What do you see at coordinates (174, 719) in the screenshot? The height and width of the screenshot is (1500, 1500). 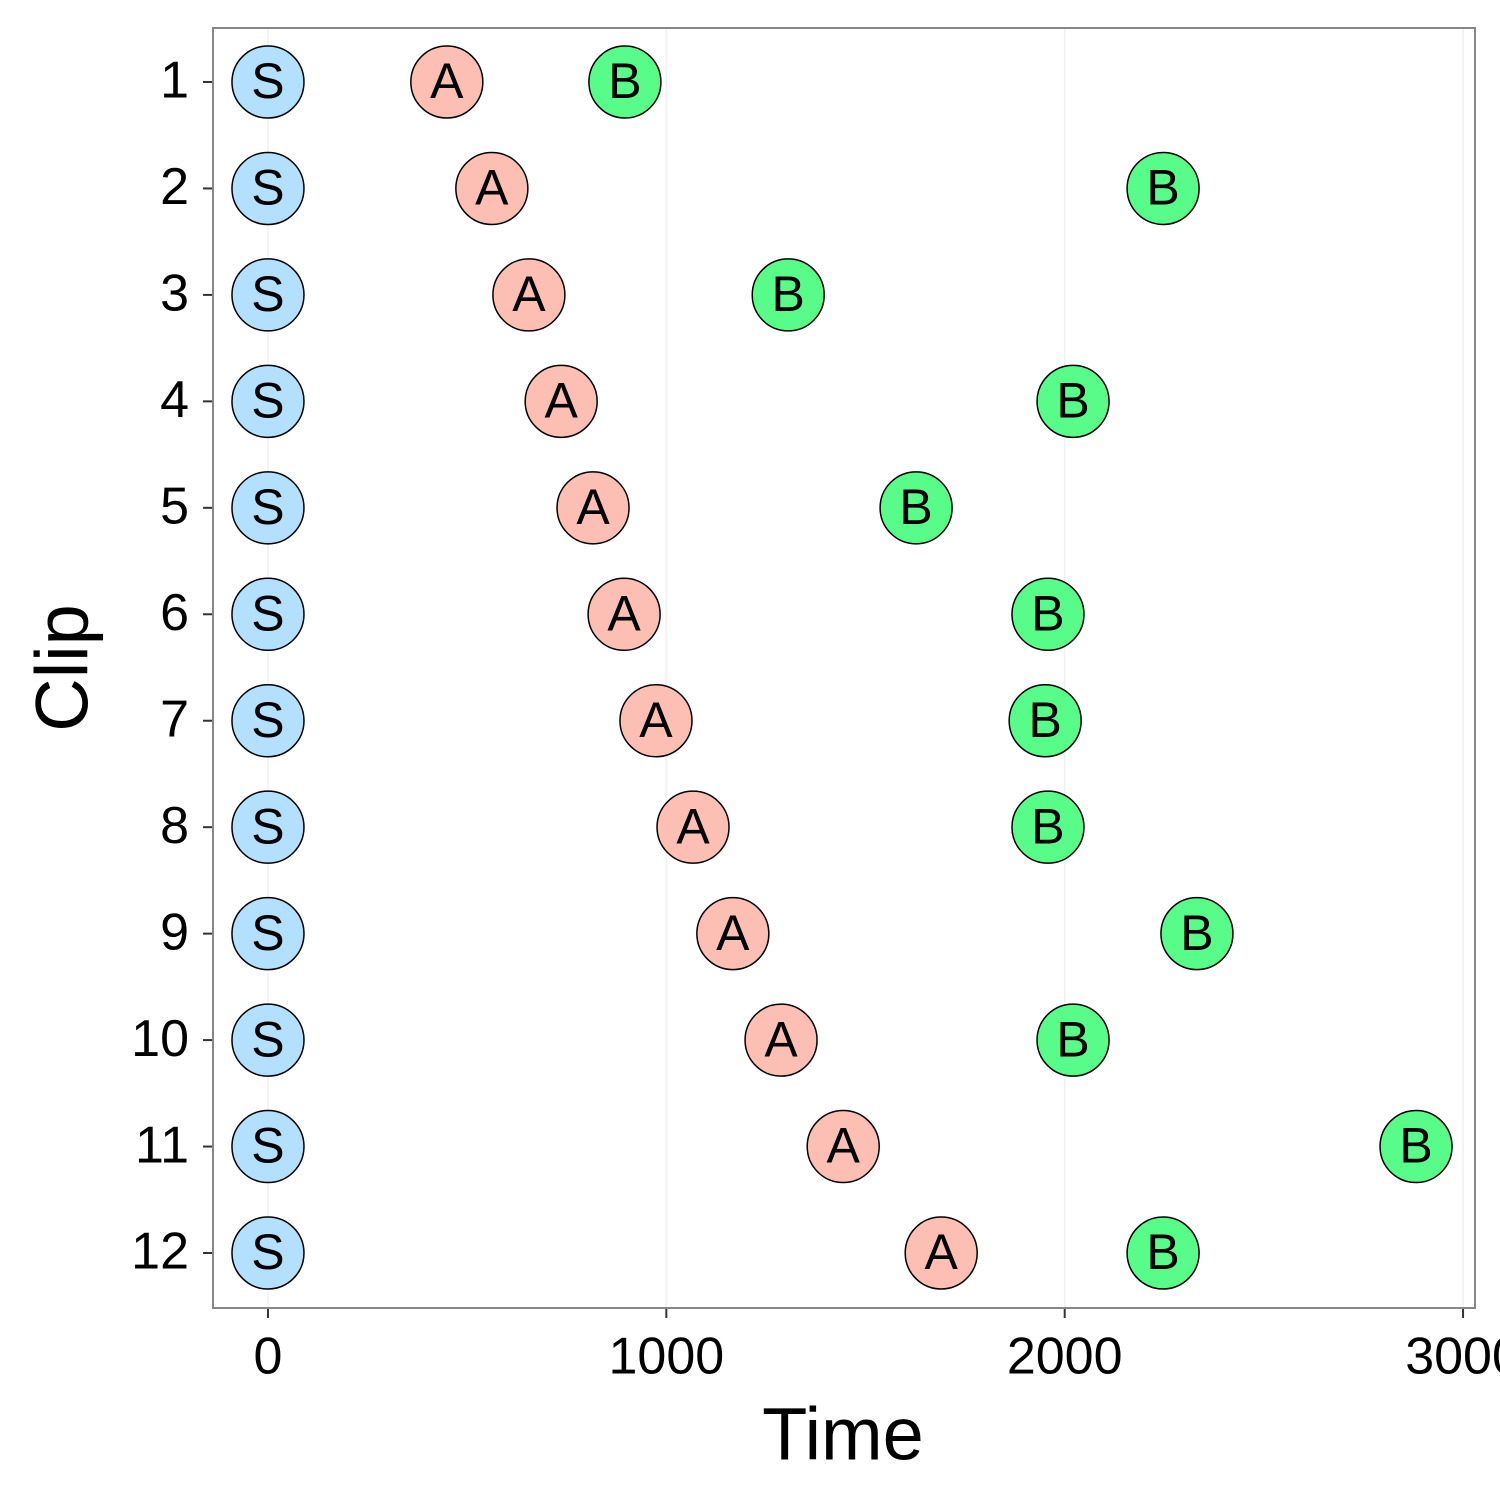 I see `y-tick-label: 7` at bounding box center [174, 719].